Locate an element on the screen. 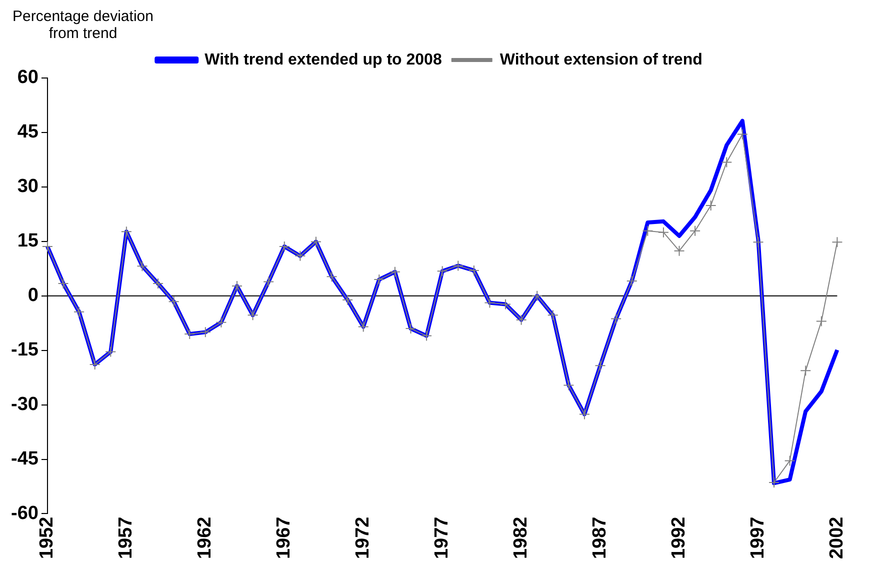  y-tick-label: 15 is located at coordinates (28, 241).